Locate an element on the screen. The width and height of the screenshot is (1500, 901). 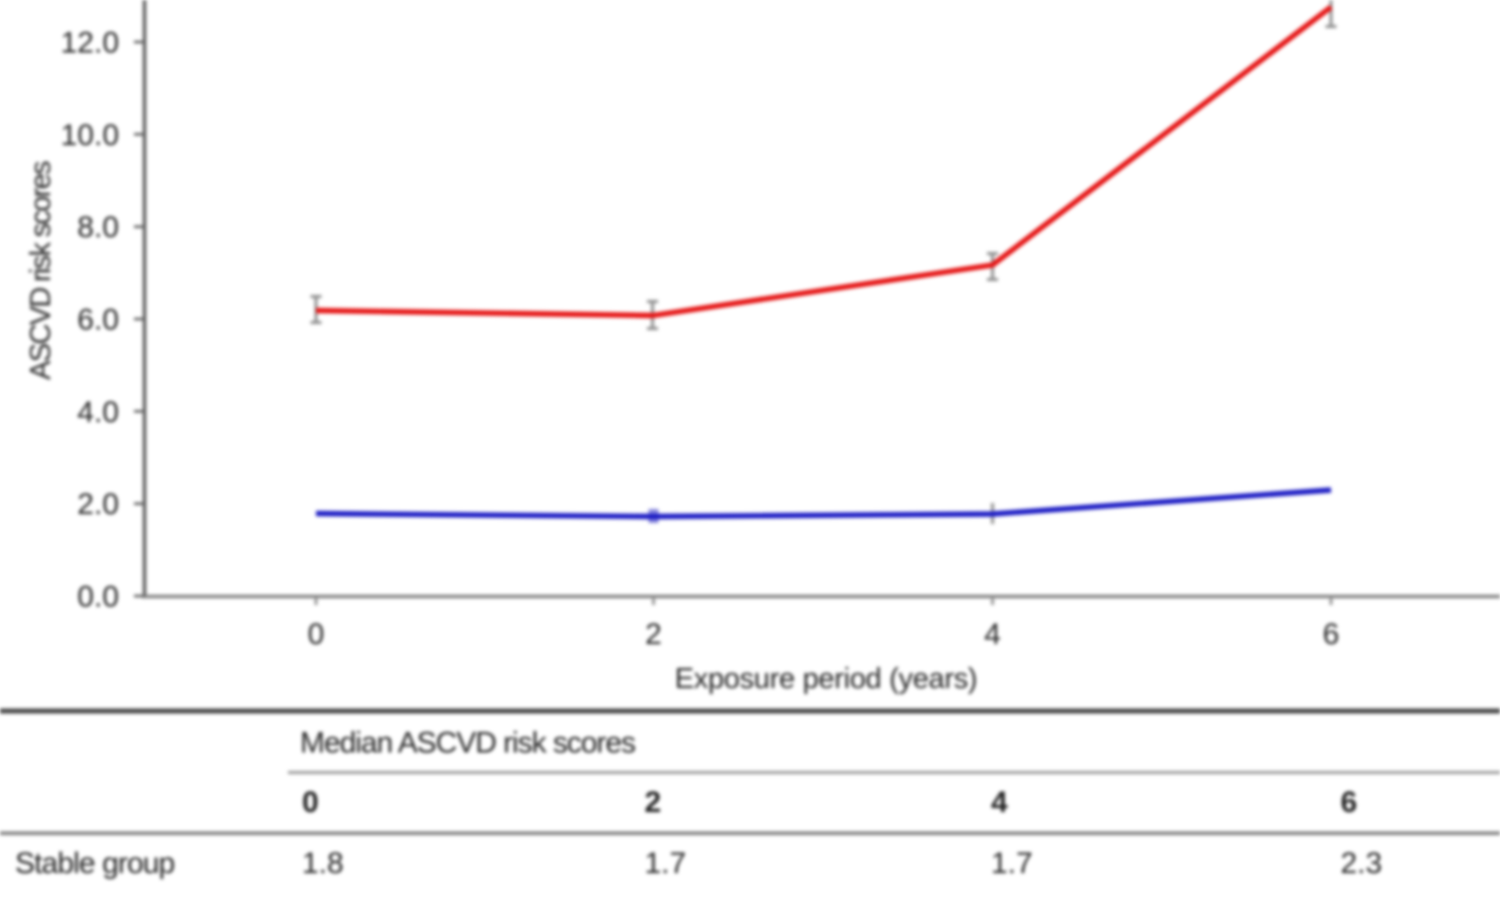
svg-text: 1.8 is located at coordinates (323, 863).